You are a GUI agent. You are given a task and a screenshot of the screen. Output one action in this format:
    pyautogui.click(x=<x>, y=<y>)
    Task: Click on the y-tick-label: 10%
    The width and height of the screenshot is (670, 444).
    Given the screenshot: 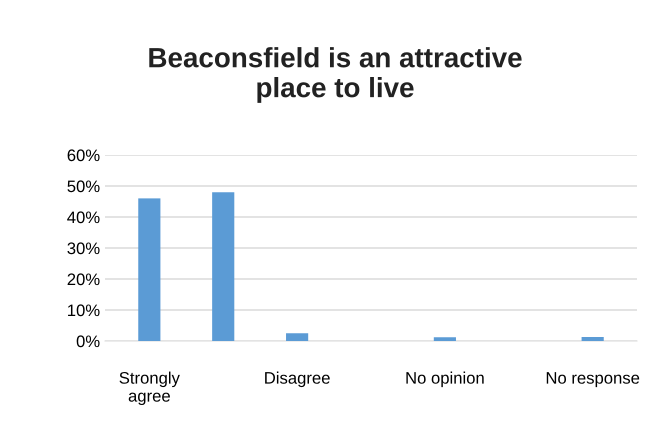 What is the action you would take?
    pyautogui.click(x=84, y=310)
    